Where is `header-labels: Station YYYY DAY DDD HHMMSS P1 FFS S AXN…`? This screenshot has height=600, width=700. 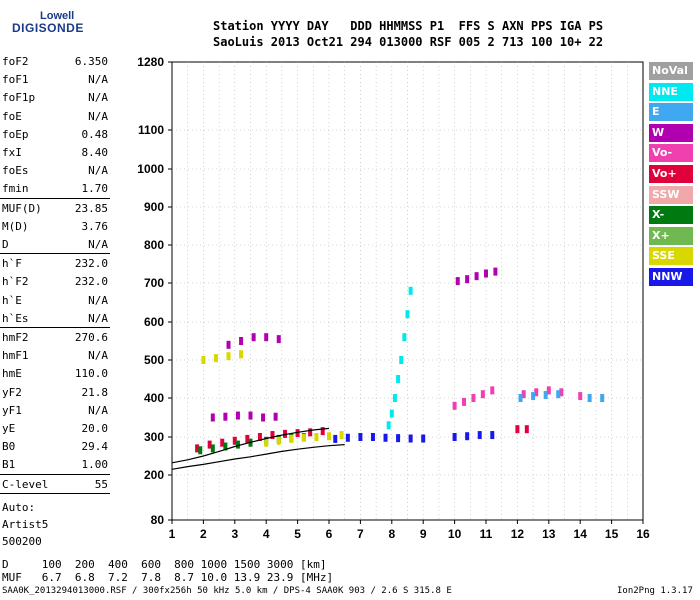 header-labels: Station YYYY DAY DDD HHMMSS P1 FFS S AXN… is located at coordinates (408, 26).